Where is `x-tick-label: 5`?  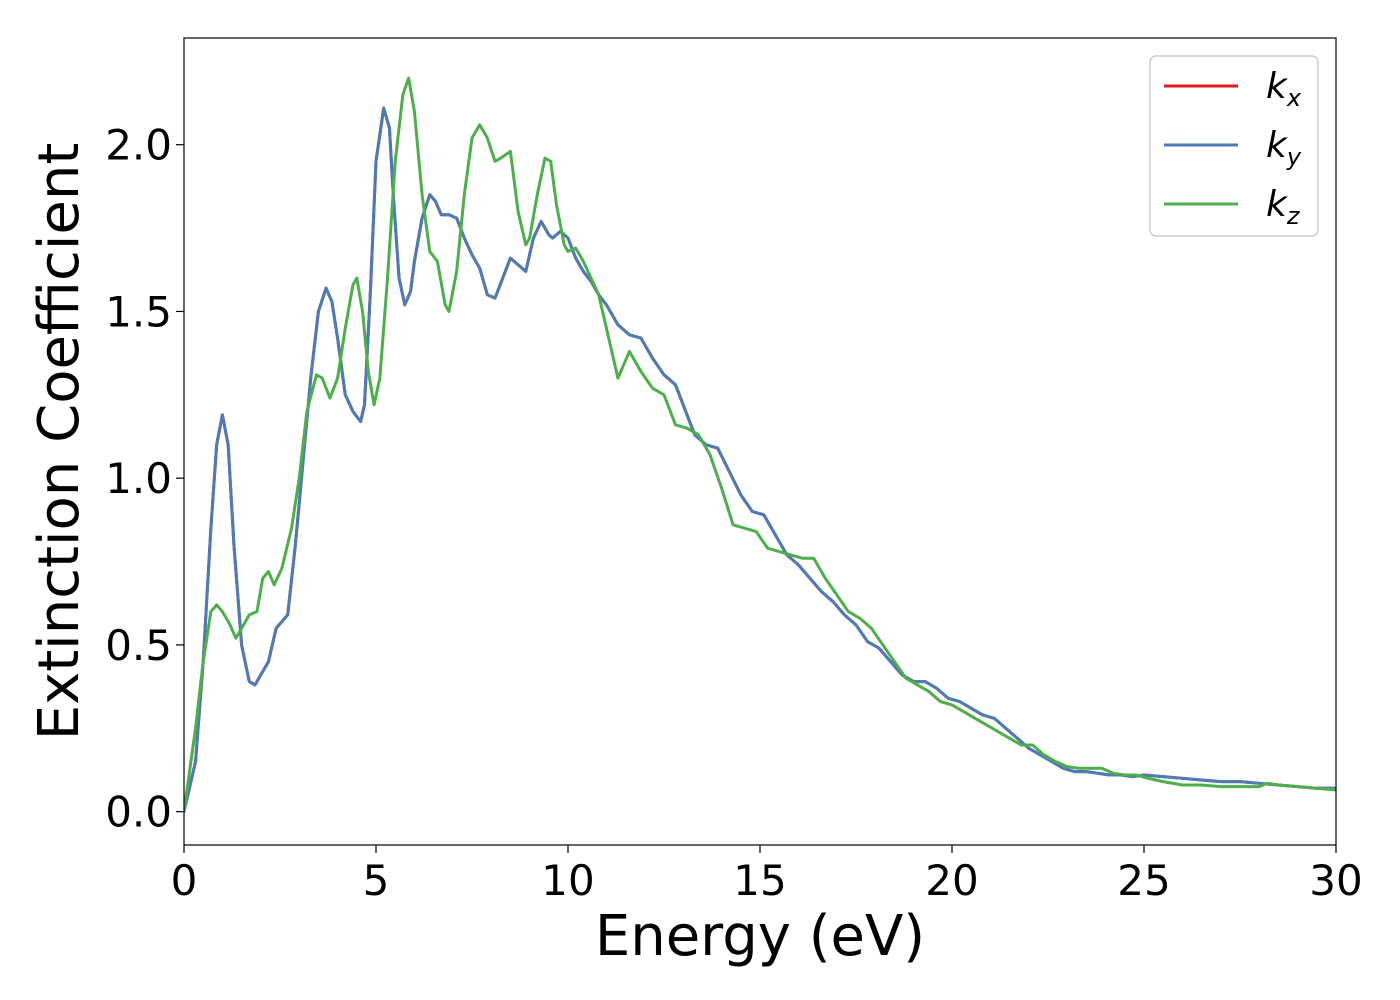
x-tick-label: 5 is located at coordinates (376, 880).